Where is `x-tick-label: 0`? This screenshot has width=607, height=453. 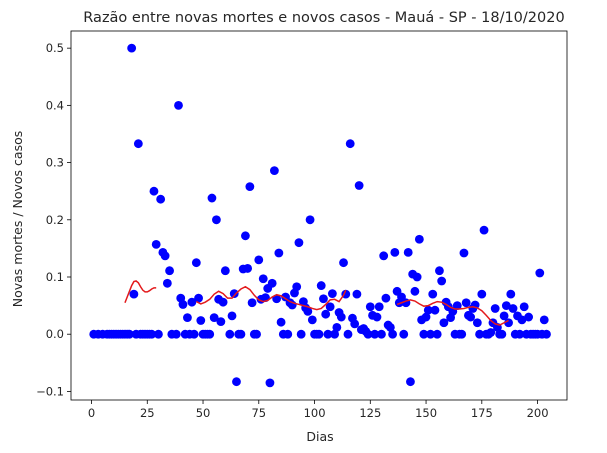
x-tick-label: 0 is located at coordinates (91, 413).